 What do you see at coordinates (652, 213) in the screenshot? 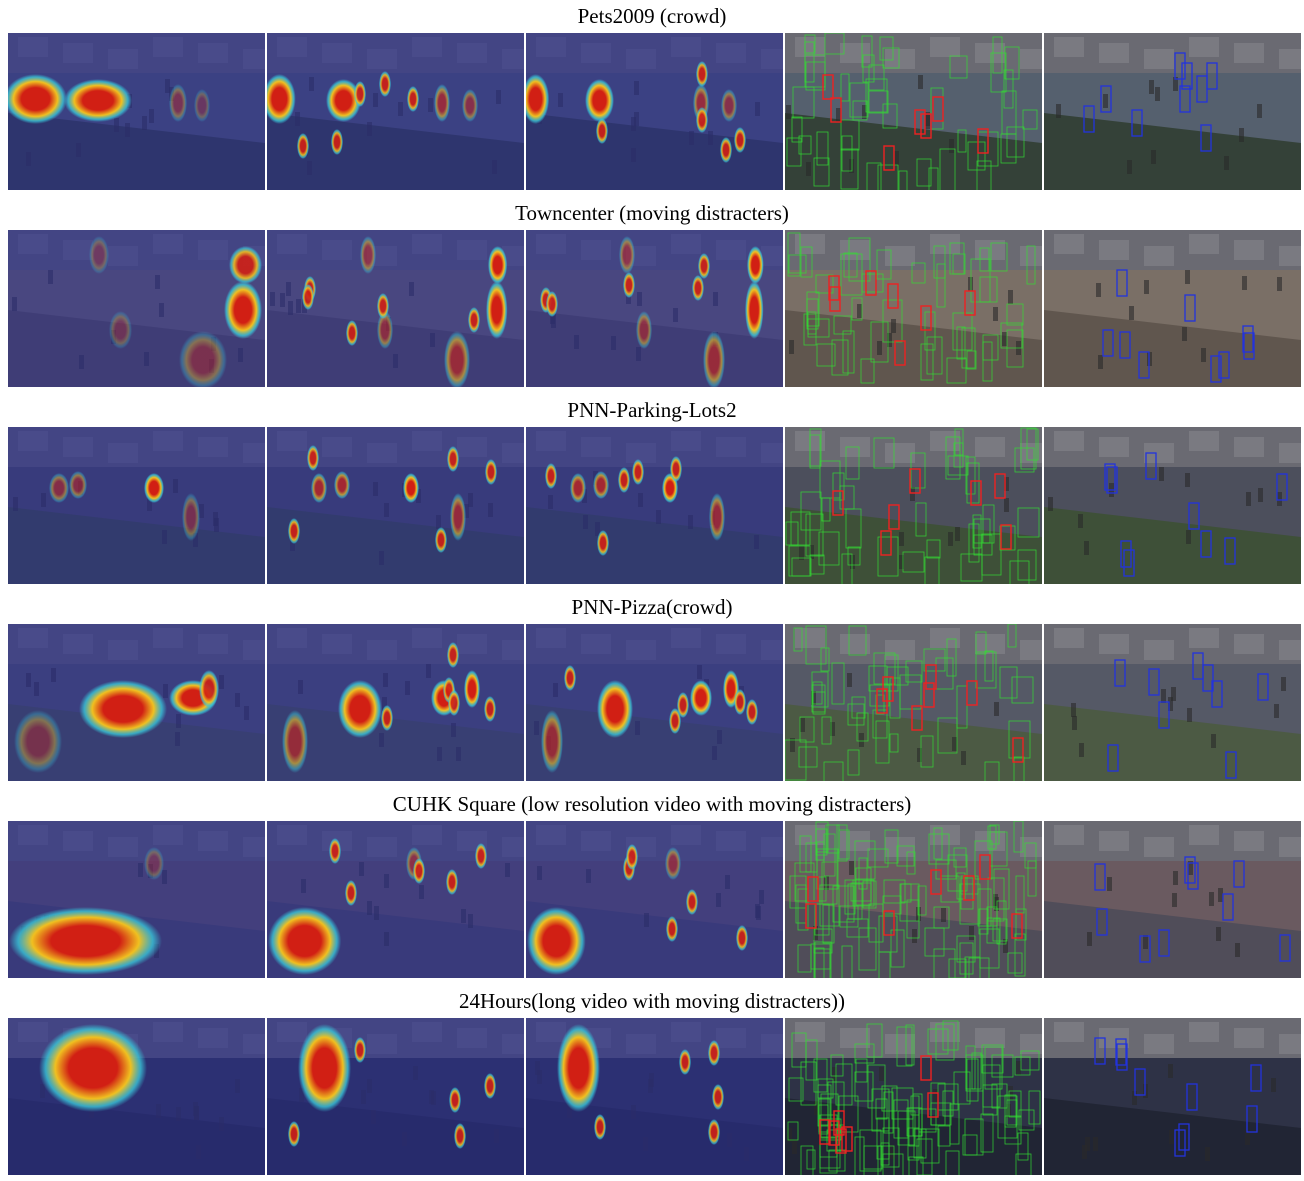
I see `row-title: Towncenter (moving distracters)` at bounding box center [652, 213].